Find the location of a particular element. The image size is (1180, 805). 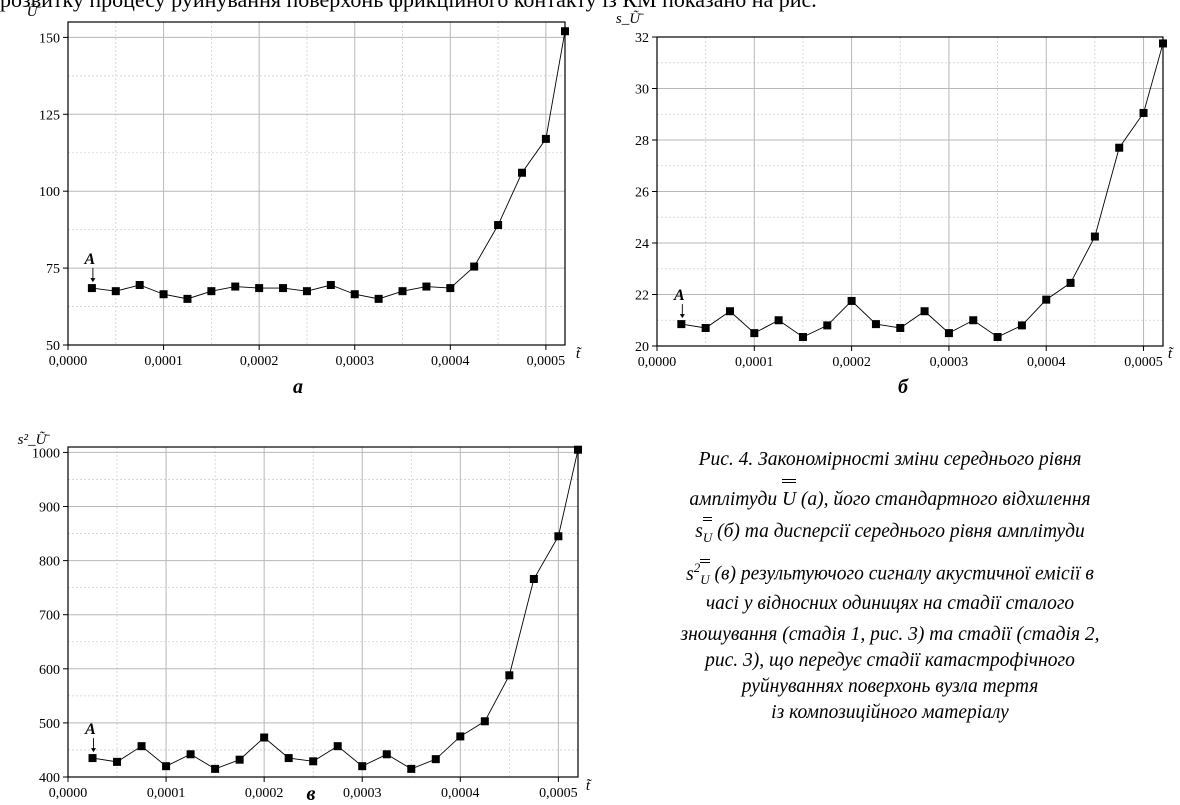

y-tick-label: 75 is located at coordinates (53, 269).